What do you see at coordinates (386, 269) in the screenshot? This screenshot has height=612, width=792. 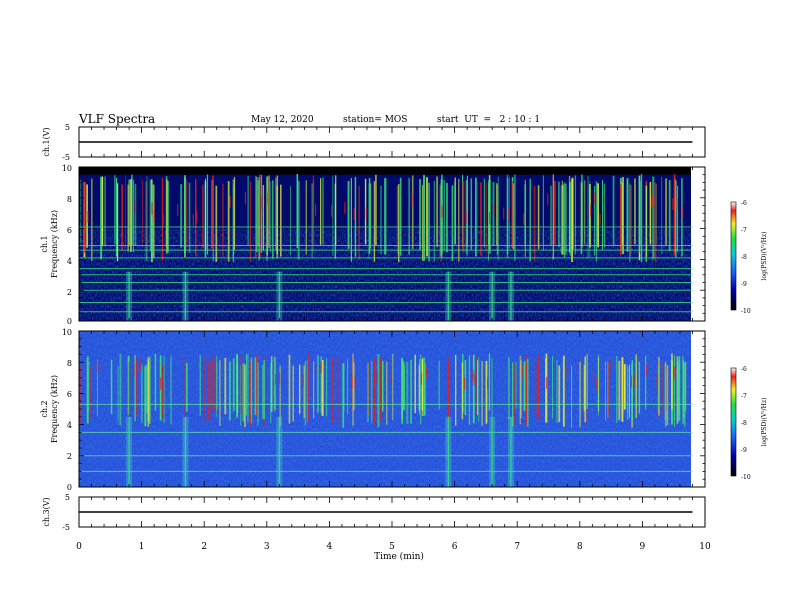 I see `ch1-line-layer` at bounding box center [386, 269].